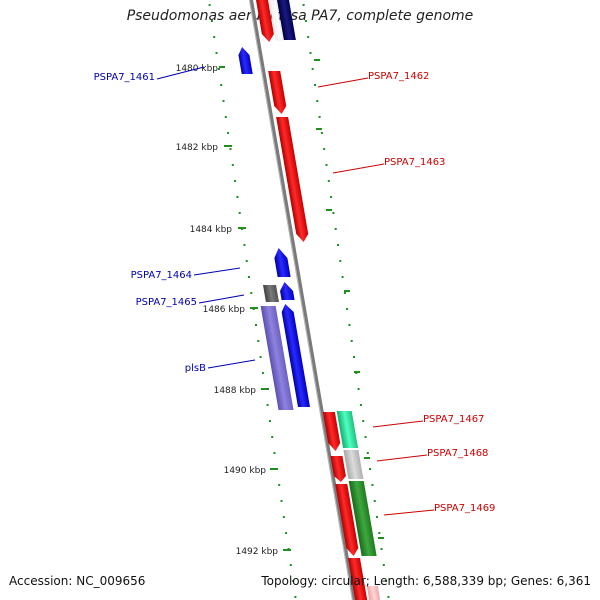 Image resolution: width=600 pixels, height=600 pixels. What do you see at coordinates (197, 148) in the screenshot?
I see `tick-label-1482: 1482 kbp` at bounding box center [197, 148].